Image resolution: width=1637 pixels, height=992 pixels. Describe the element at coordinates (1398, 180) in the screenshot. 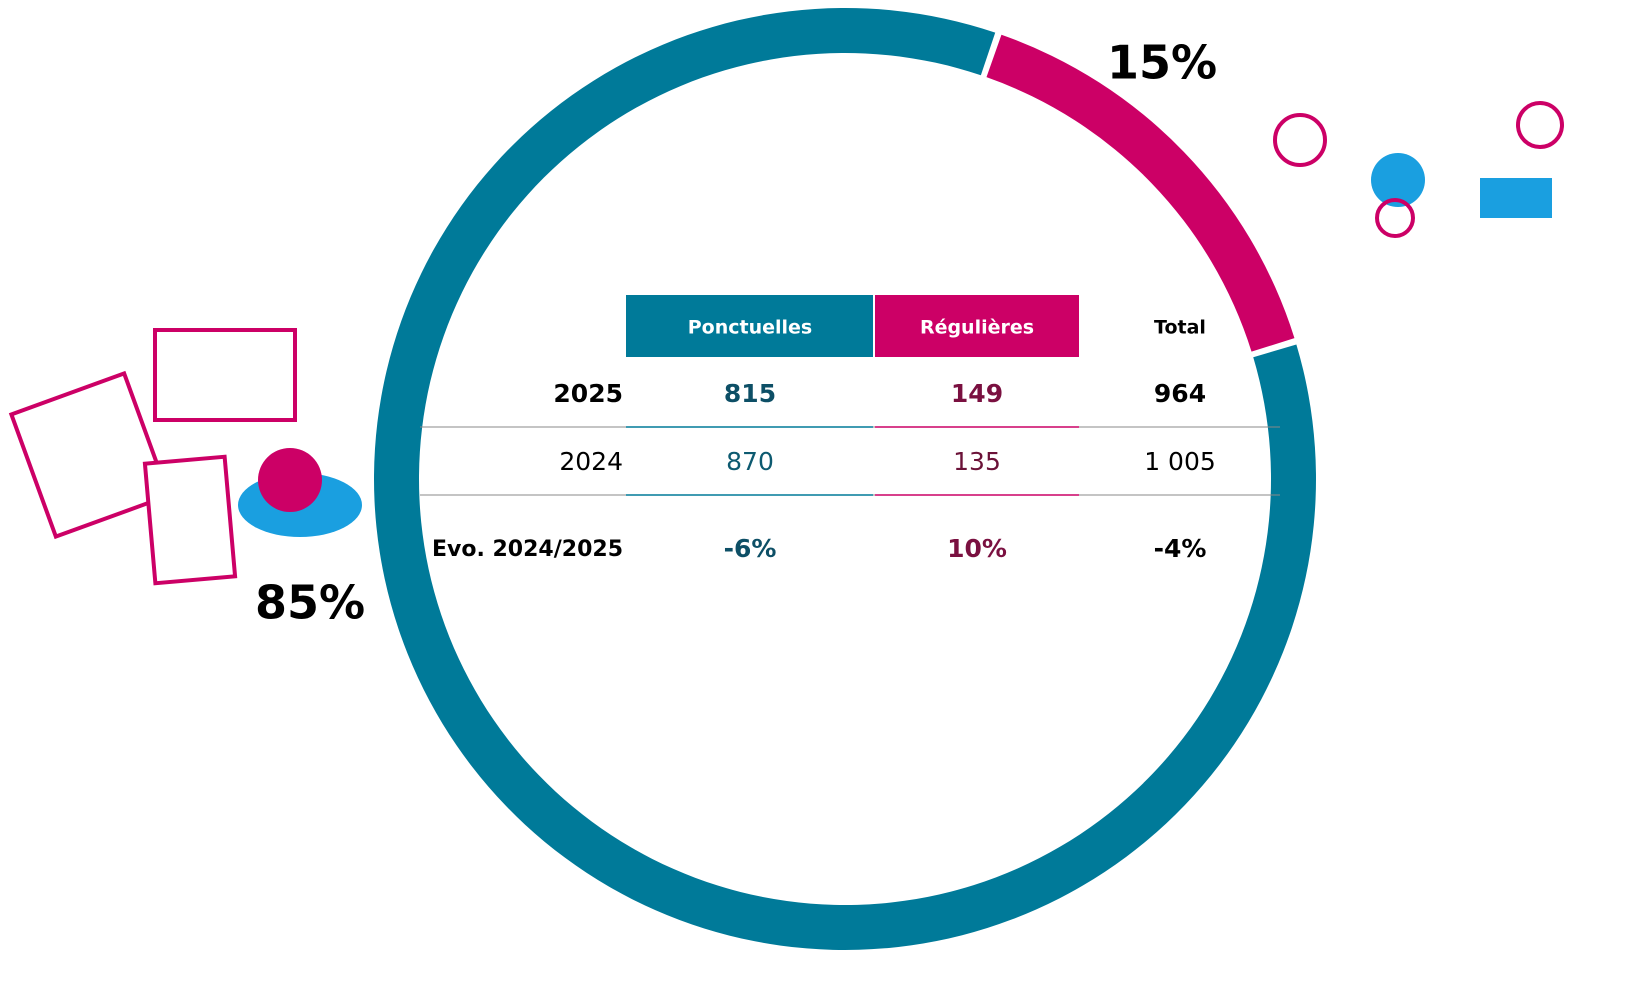

I see `ball` at that location.